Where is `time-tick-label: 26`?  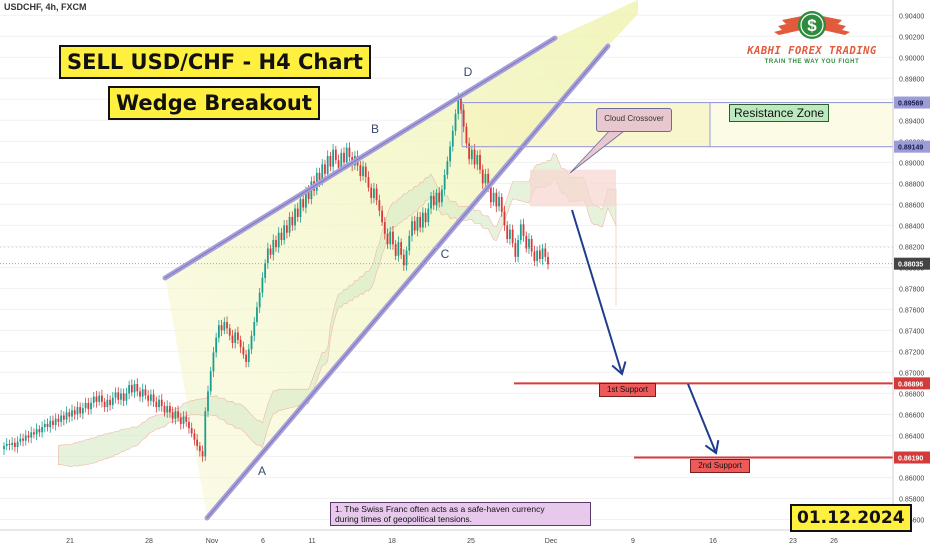
time-tick-label: 26 is located at coordinates (834, 541).